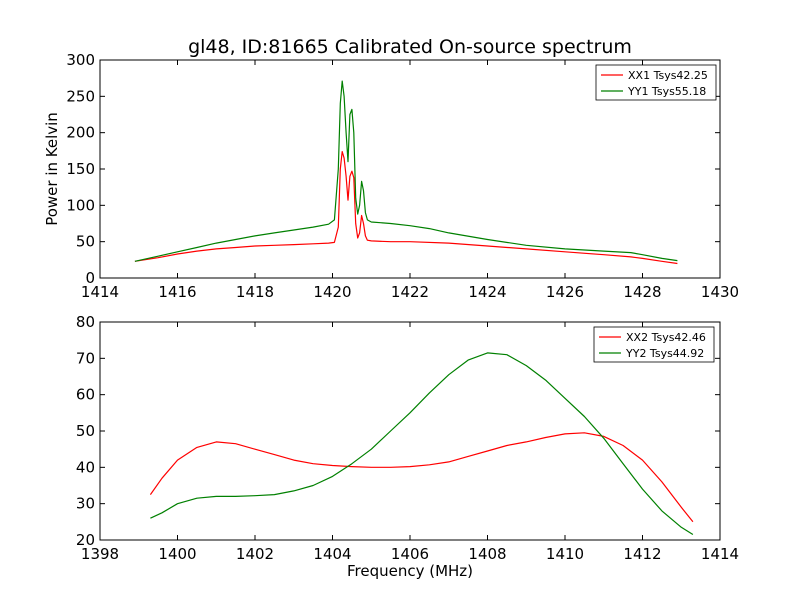  Describe the element at coordinates (565, 292) in the screenshot. I see `x-tick-label: 1426` at that location.